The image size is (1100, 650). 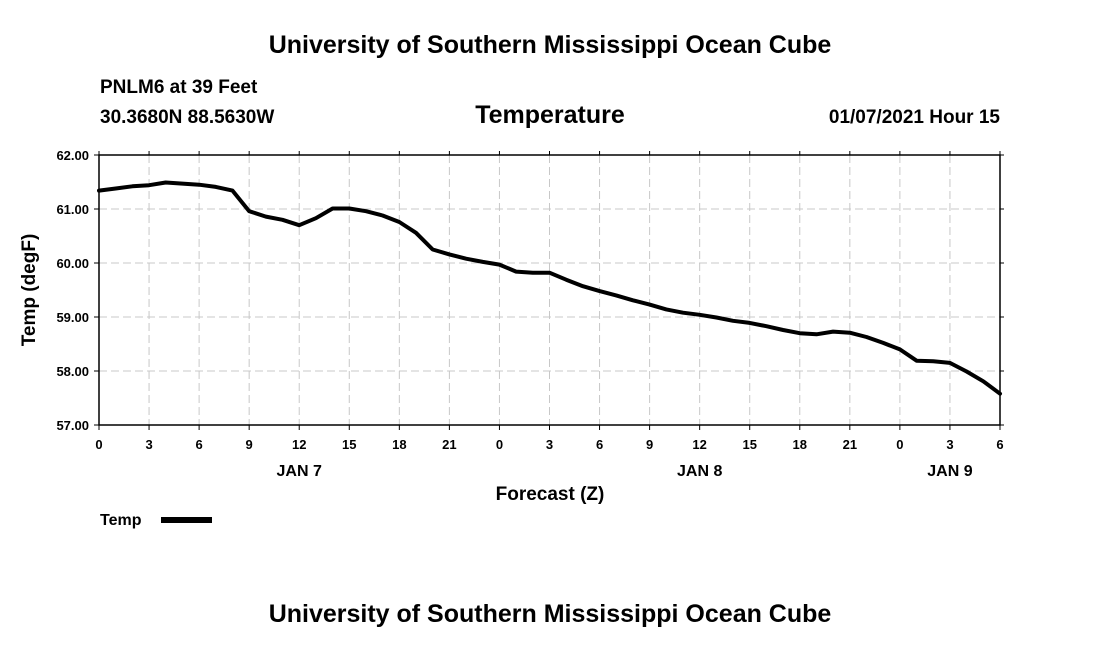 What do you see at coordinates (187, 117) in the screenshot?
I see `coordinates-label: 30.3680N 88.5630W` at bounding box center [187, 117].